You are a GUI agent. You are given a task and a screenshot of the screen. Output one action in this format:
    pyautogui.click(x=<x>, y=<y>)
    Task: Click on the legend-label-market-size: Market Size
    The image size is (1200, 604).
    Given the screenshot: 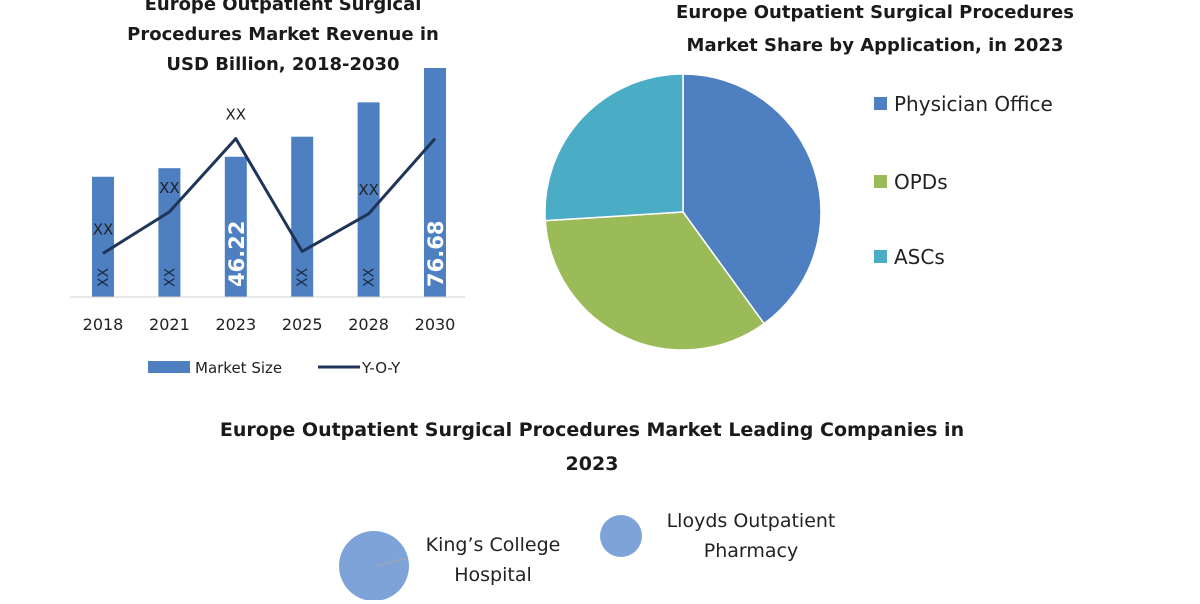 What is the action you would take?
    pyautogui.click(x=238, y=368)
    